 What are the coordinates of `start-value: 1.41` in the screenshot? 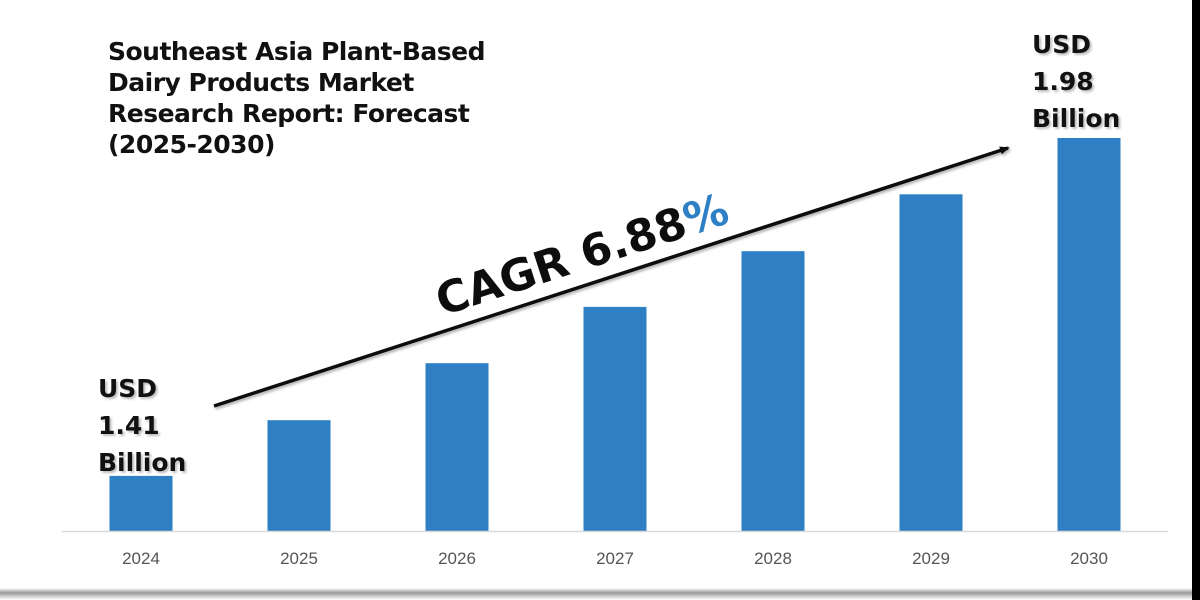 It's located at (129, 425).